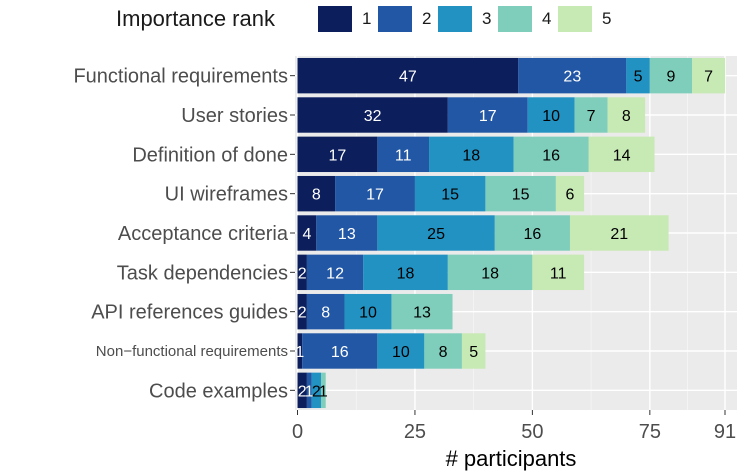 This screenshot has width=748, height=475. What do you see at coordinates (427, 18) in the screenshot?
I see `legend-label-2: 2` at bounding box center [427, 18].